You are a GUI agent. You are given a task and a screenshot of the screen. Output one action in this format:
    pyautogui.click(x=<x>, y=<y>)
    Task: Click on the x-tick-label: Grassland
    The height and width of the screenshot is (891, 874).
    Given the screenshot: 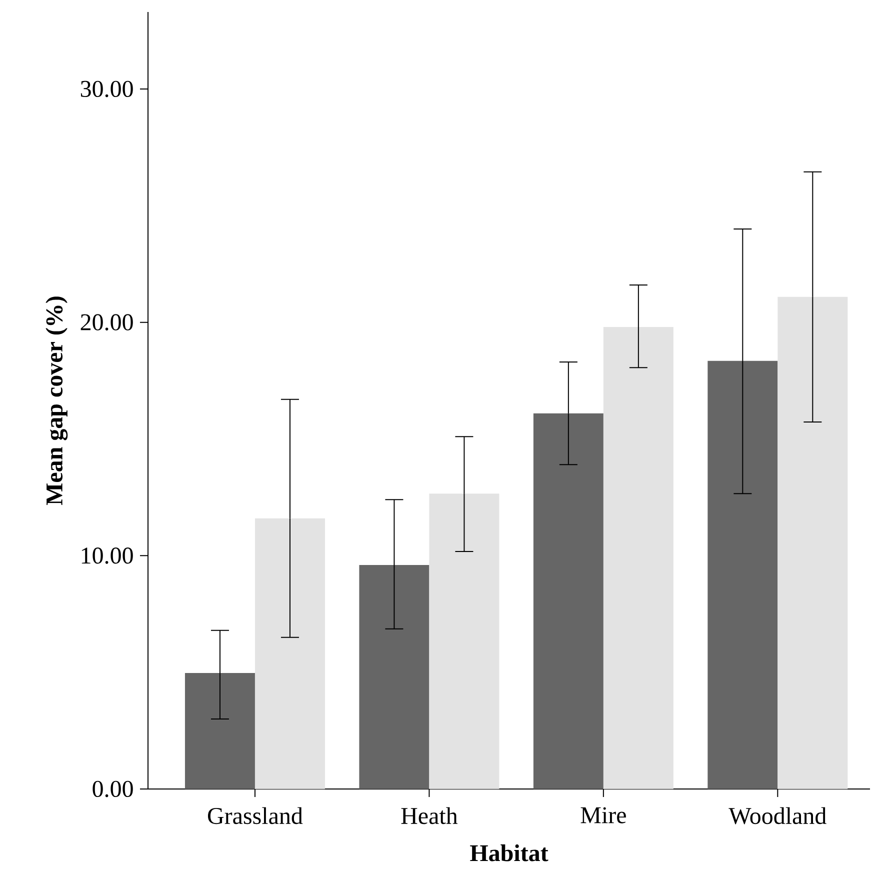 What is the action you would take?
    pyautogui.click(x=255, y=815)
    